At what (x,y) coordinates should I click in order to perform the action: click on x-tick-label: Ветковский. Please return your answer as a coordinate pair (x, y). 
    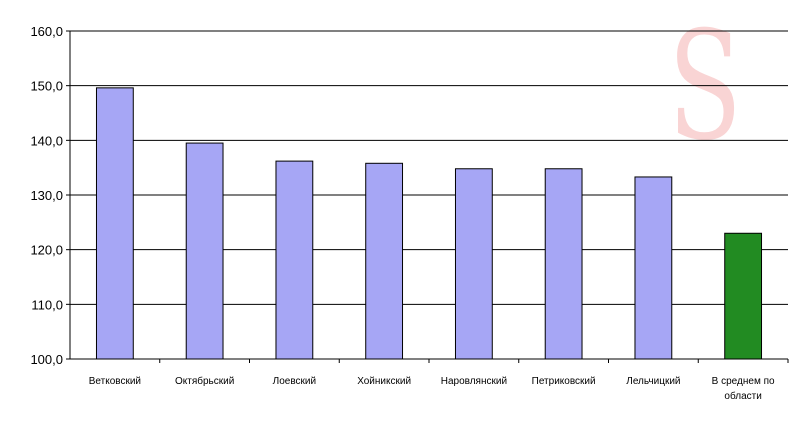
    Looking at the image, I should click on (115, 381).